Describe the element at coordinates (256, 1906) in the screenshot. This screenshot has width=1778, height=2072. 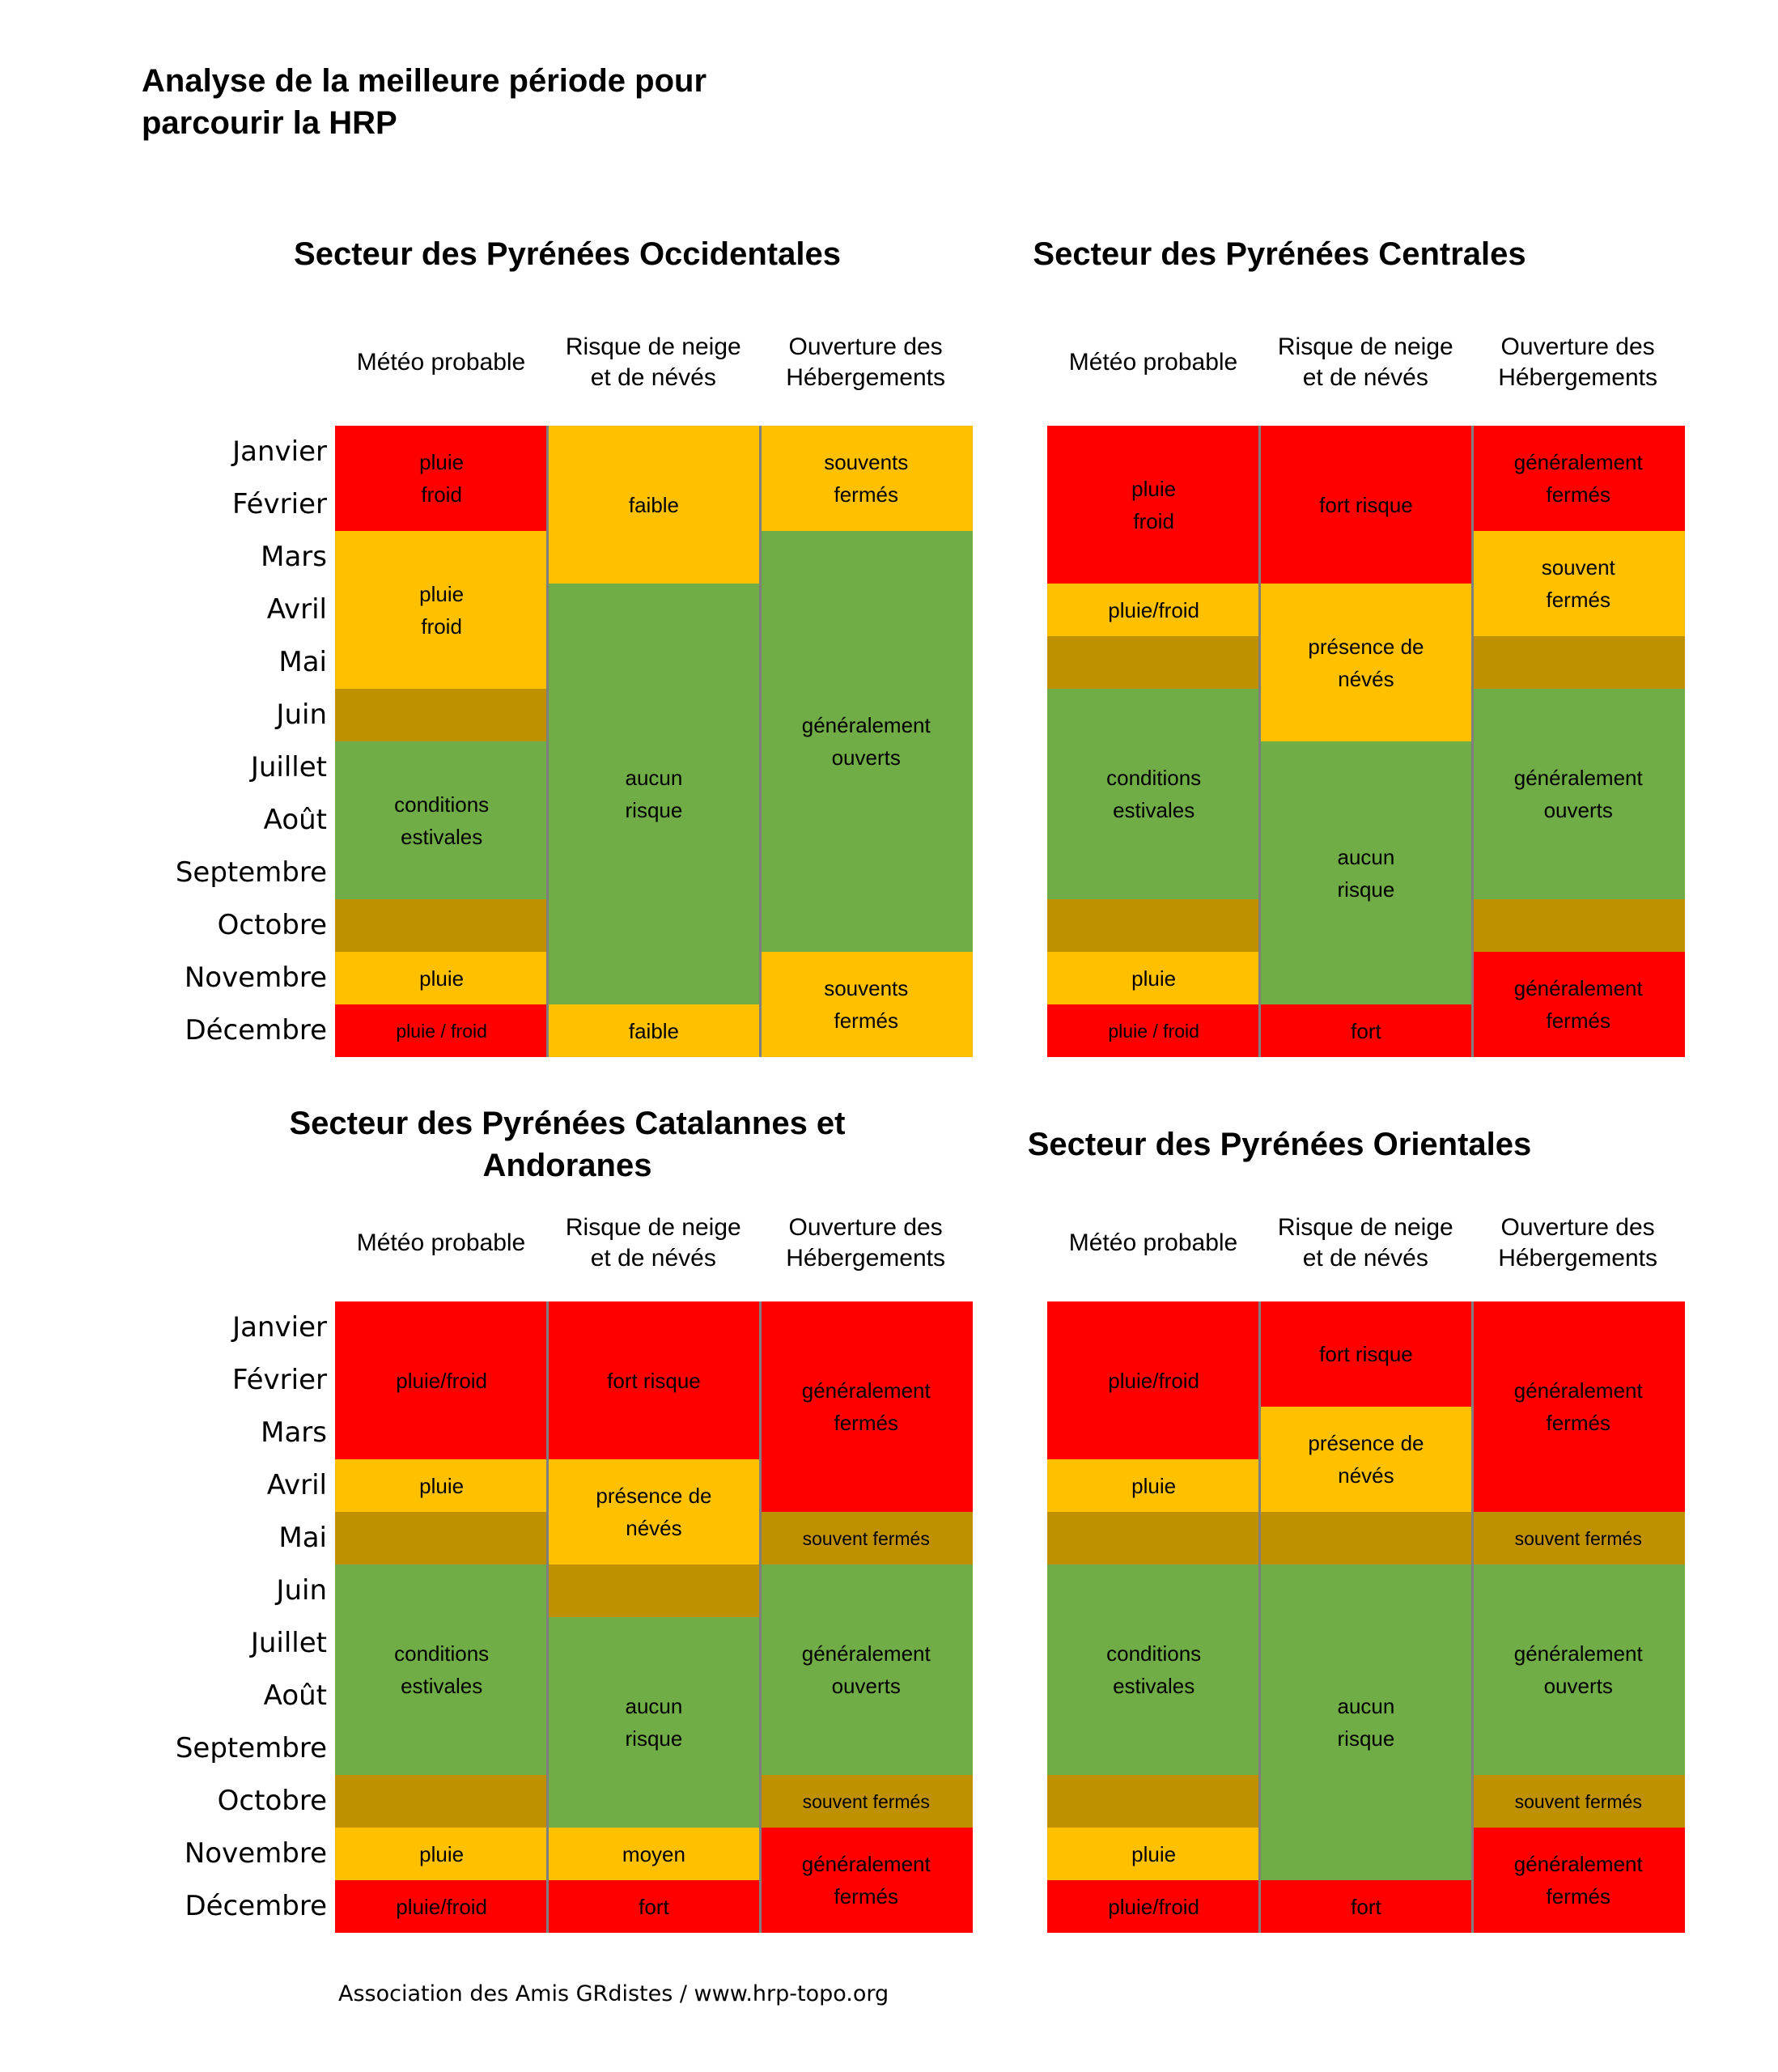
I see `month-label: Décembre` at that location.